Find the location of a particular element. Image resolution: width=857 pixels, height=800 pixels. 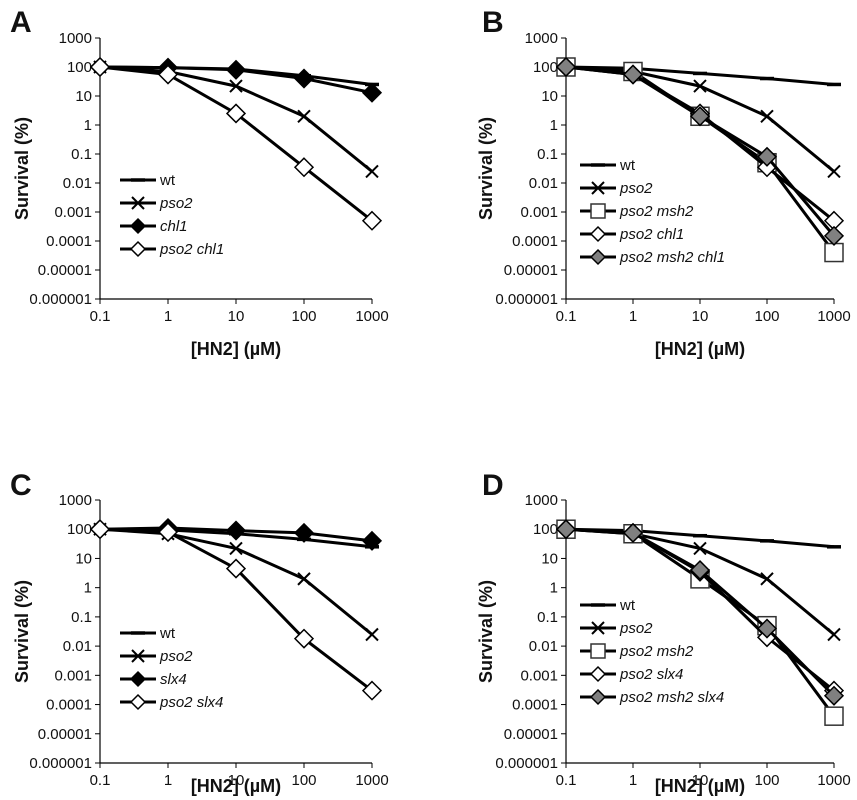

panel-c-legend-label-pso2: pso2 is located at coordinates (176, 656).